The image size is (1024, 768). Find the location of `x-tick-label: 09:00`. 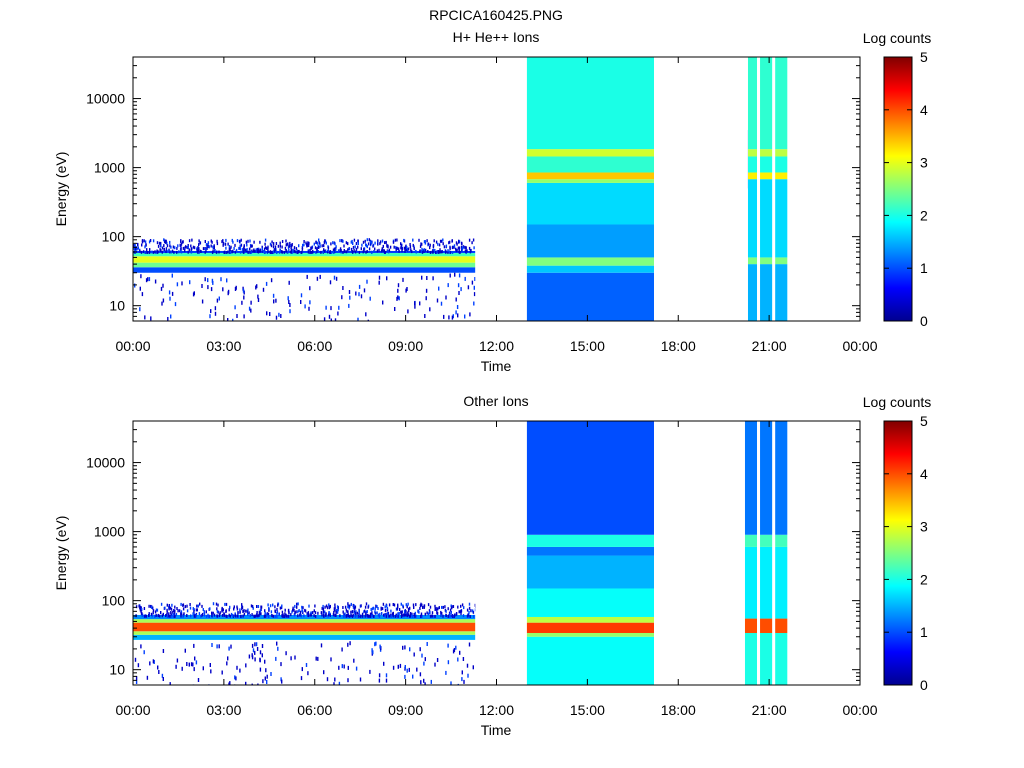

x-tick-label: 09:00 is located at coordinates (405, 346).